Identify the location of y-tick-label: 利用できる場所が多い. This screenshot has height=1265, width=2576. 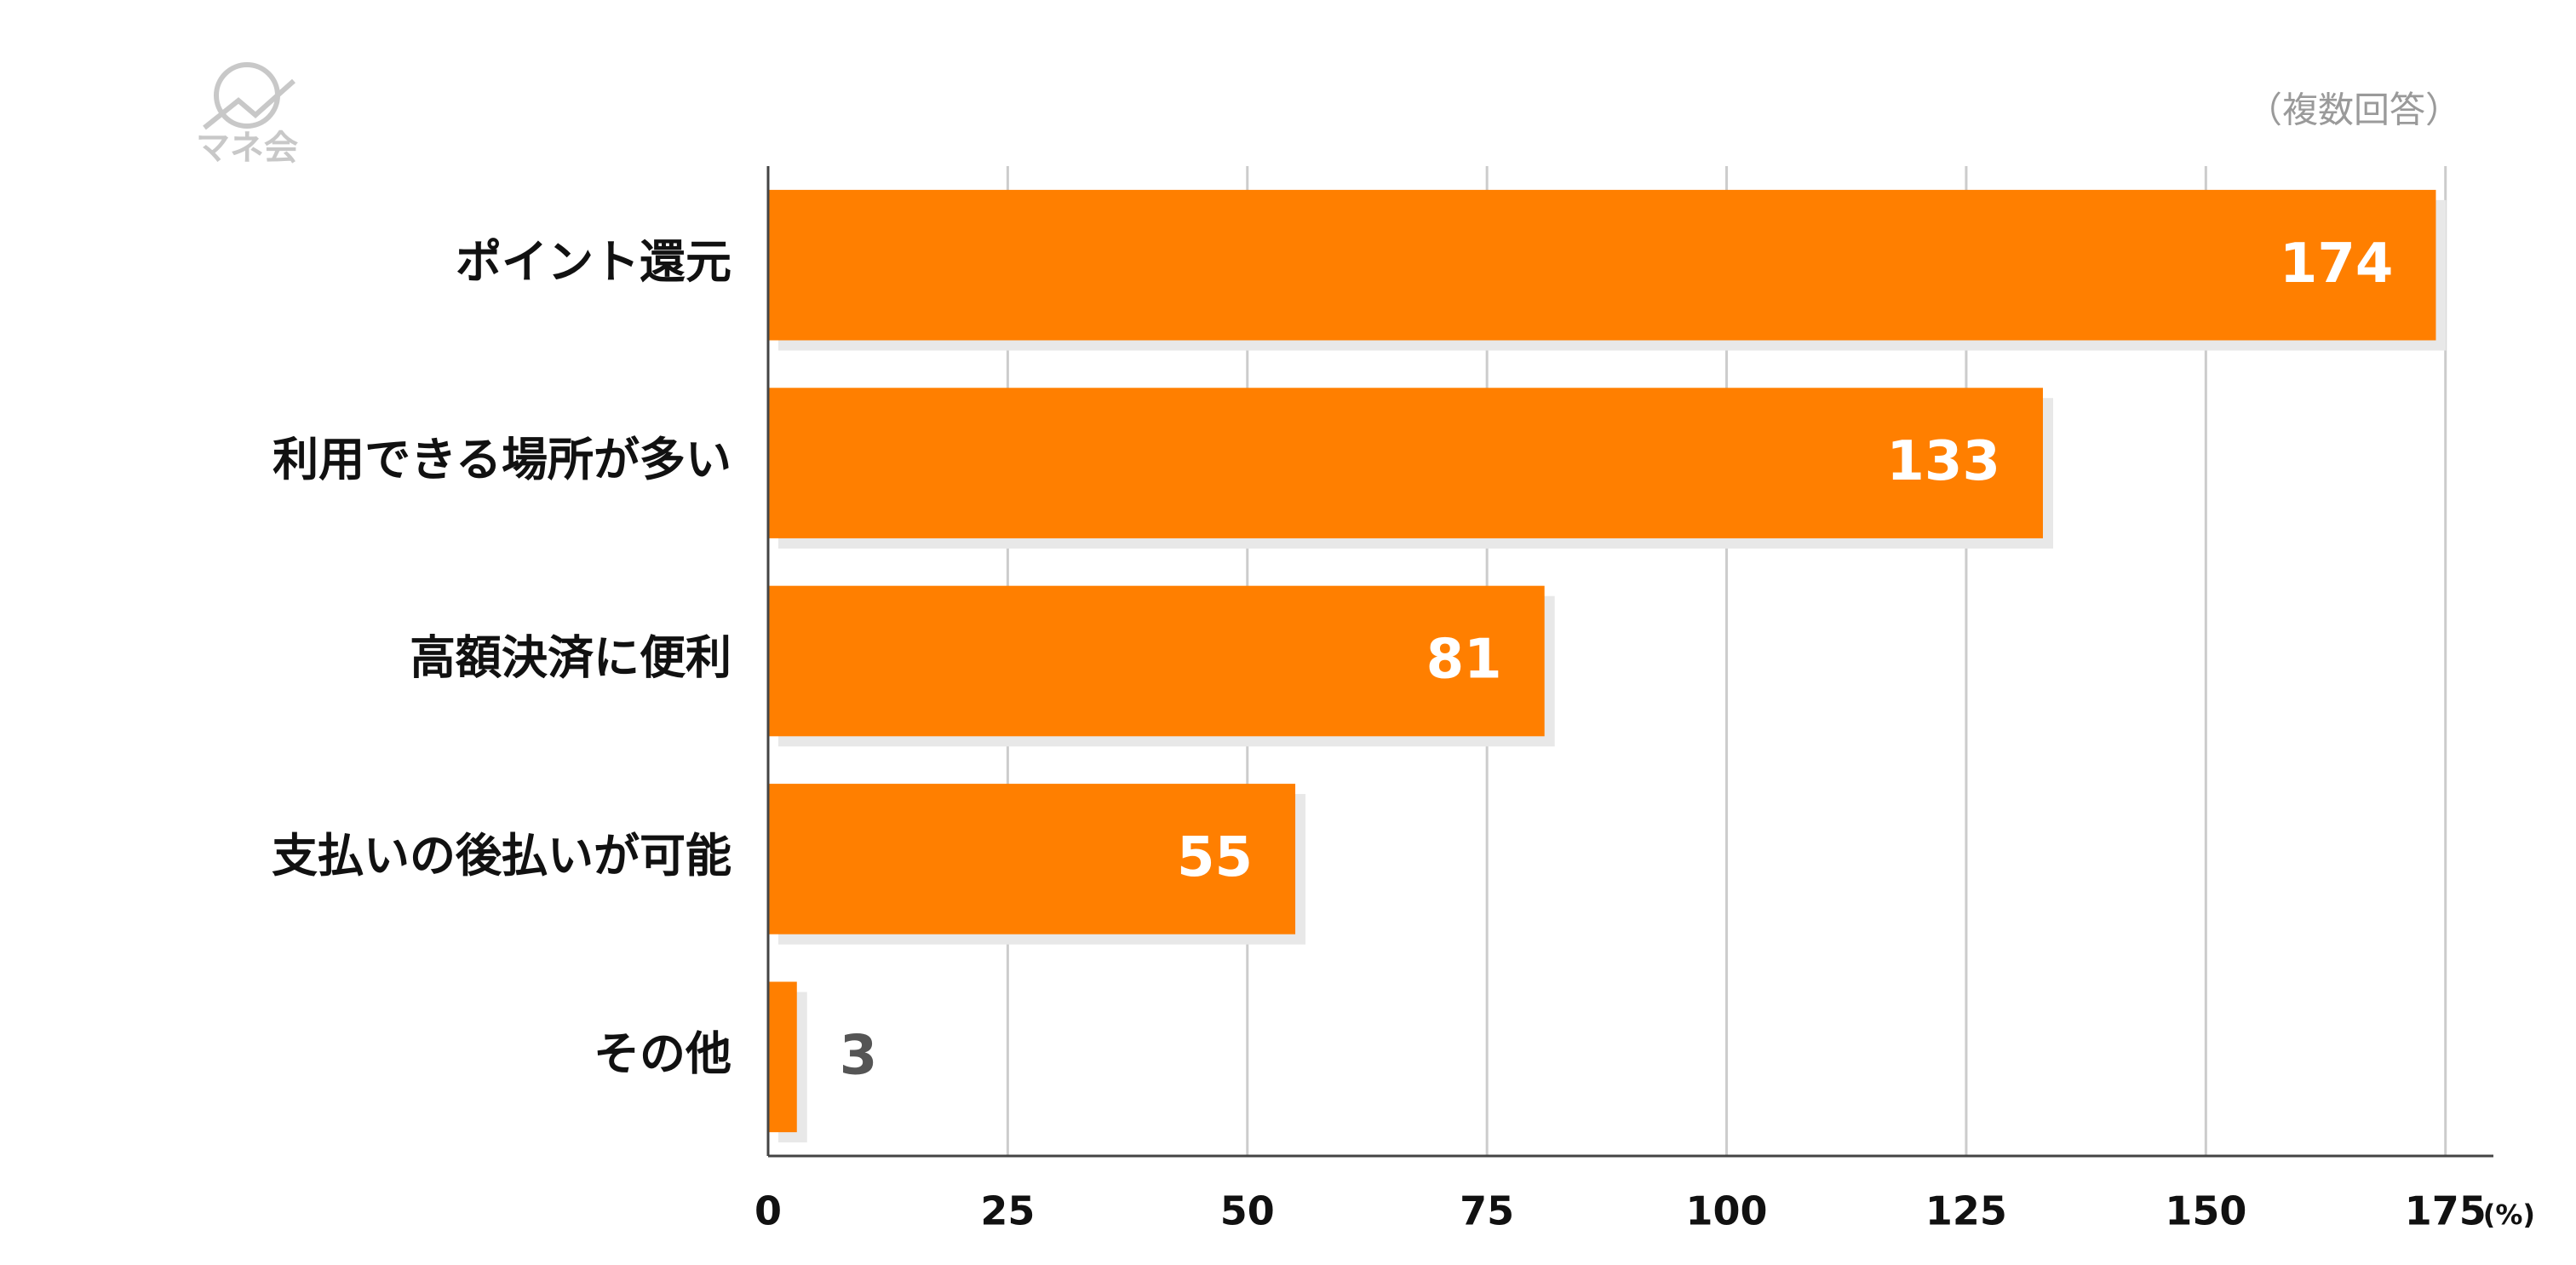
(502, 459).